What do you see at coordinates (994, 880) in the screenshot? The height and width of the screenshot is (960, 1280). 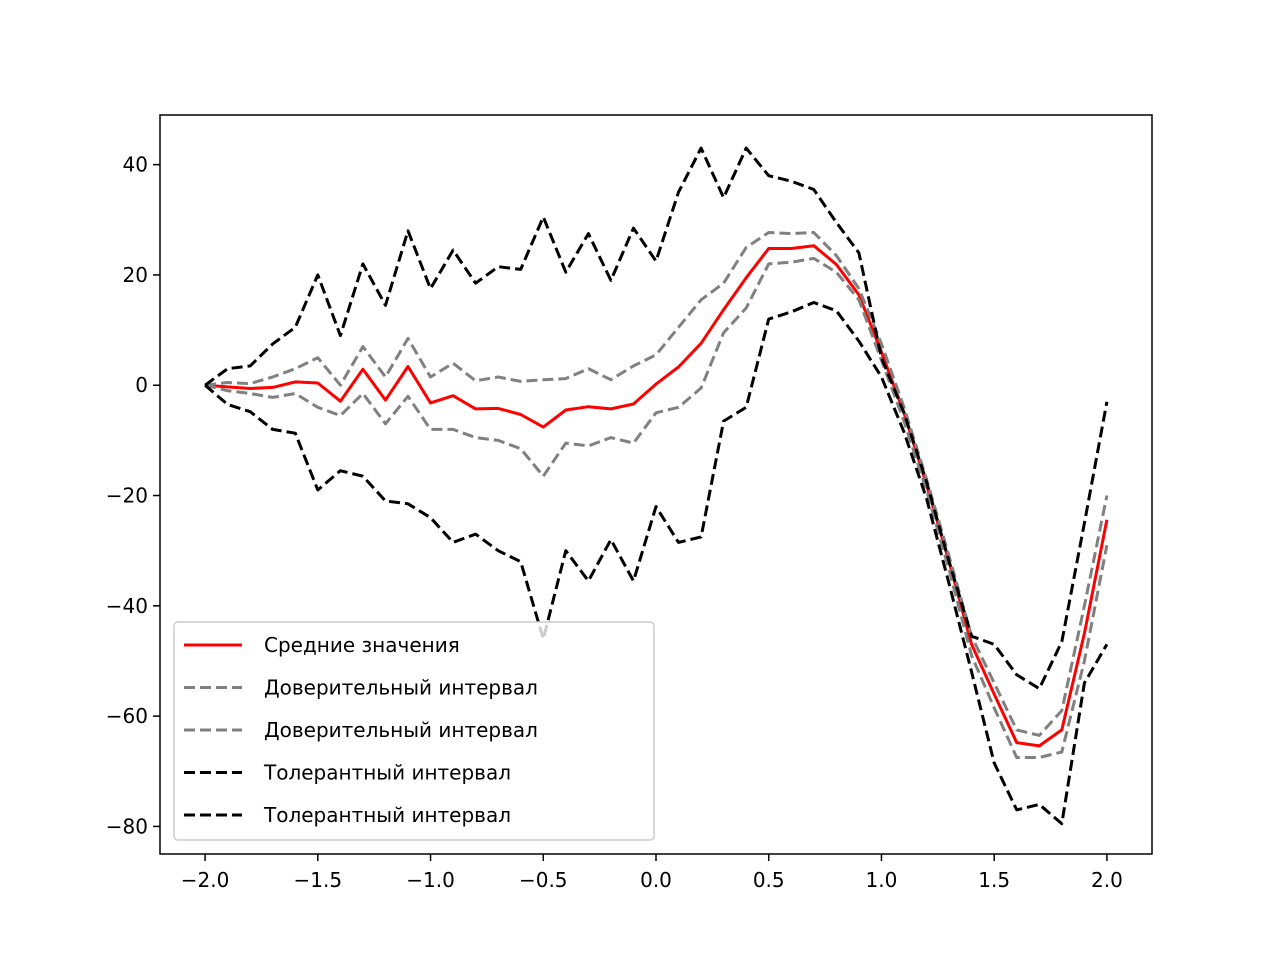 I see `x-tick-label: 1.5` at bounding box center [994, 880].